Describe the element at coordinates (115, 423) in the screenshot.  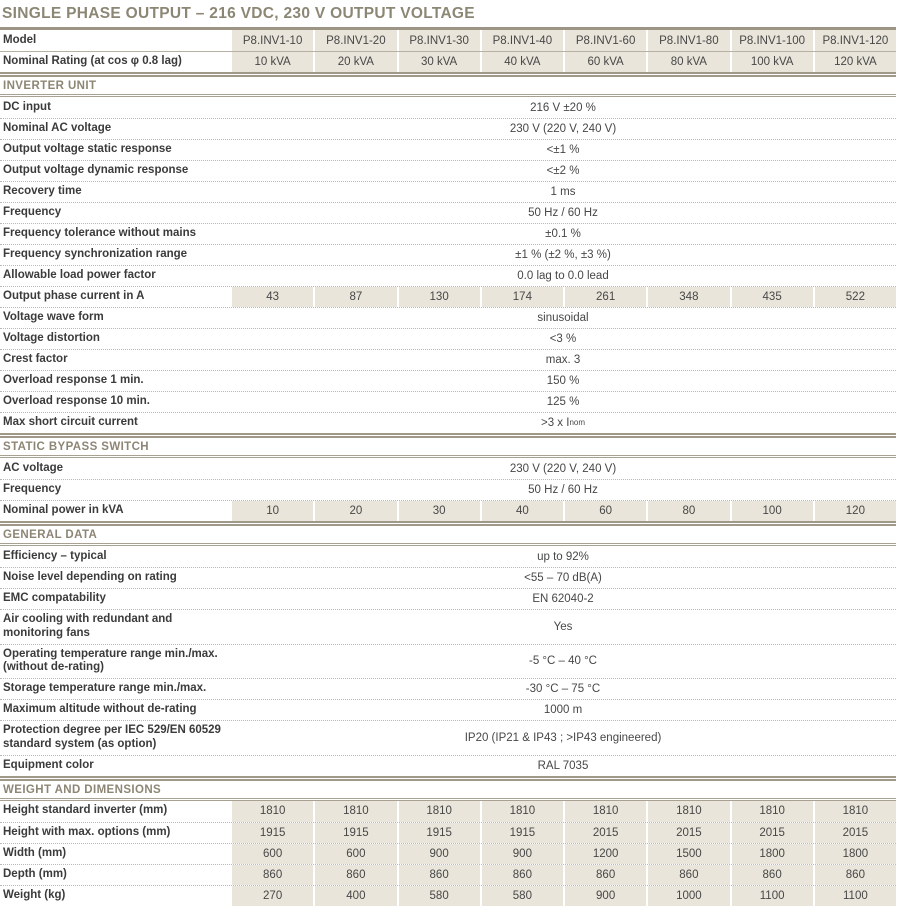
I see `row-label: Max short circuit current` at that location.